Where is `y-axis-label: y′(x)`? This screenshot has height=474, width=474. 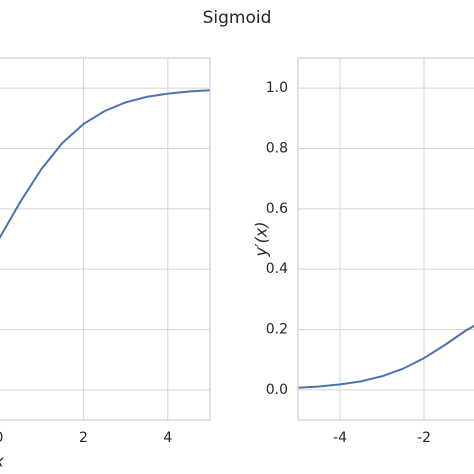
y-axis-label: y′(x) is located at coordinates (261, 239).